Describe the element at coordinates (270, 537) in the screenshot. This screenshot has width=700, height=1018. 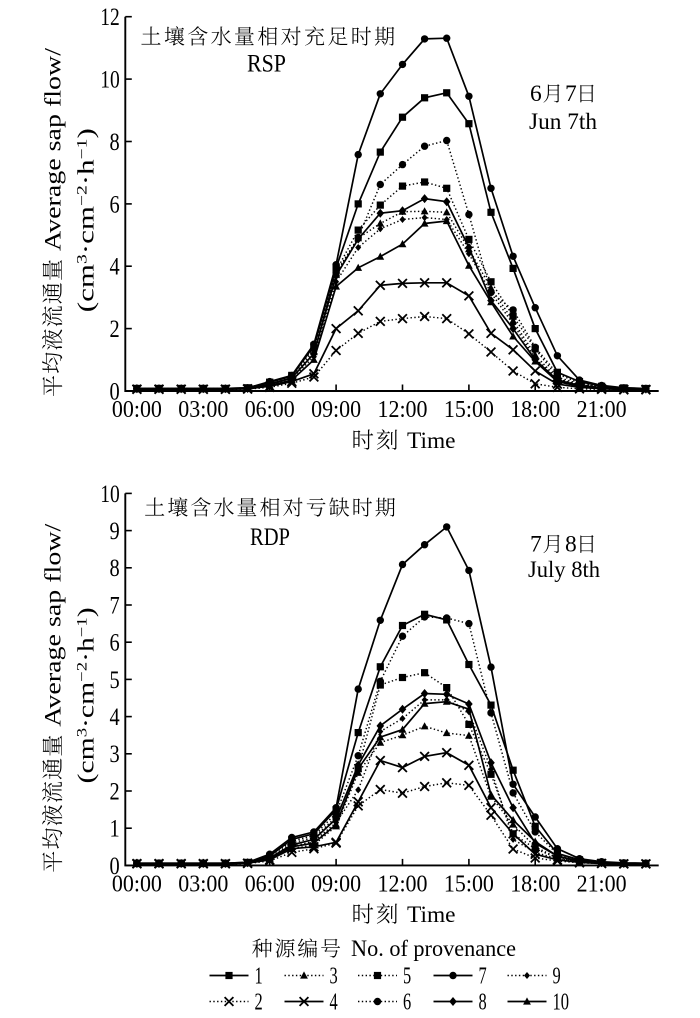
I see `svg-text: RDP` at that location.